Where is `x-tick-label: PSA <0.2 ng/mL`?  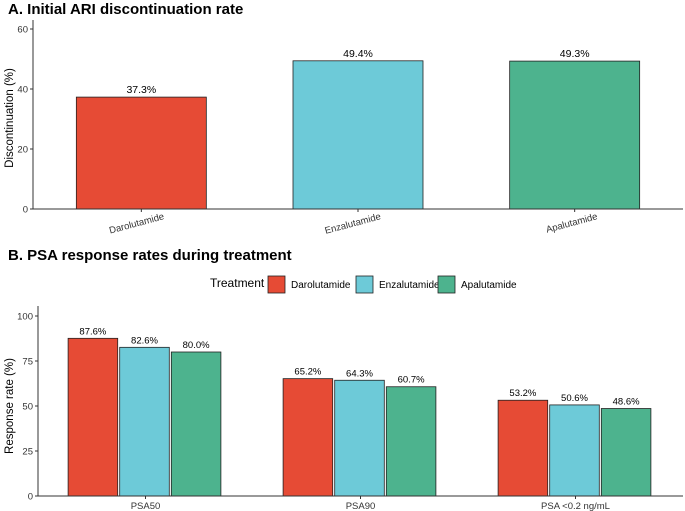 x-tick-label: PSA <0.2 ng/mL is located at coordinates (575, 506).